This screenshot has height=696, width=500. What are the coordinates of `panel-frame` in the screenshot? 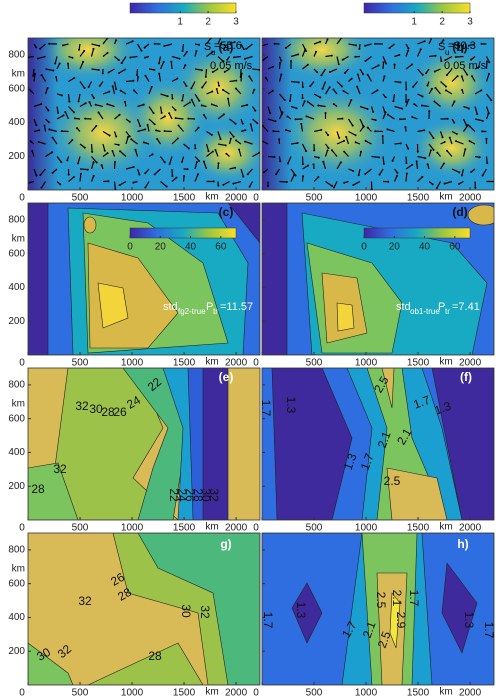 It's located at (378, 444).